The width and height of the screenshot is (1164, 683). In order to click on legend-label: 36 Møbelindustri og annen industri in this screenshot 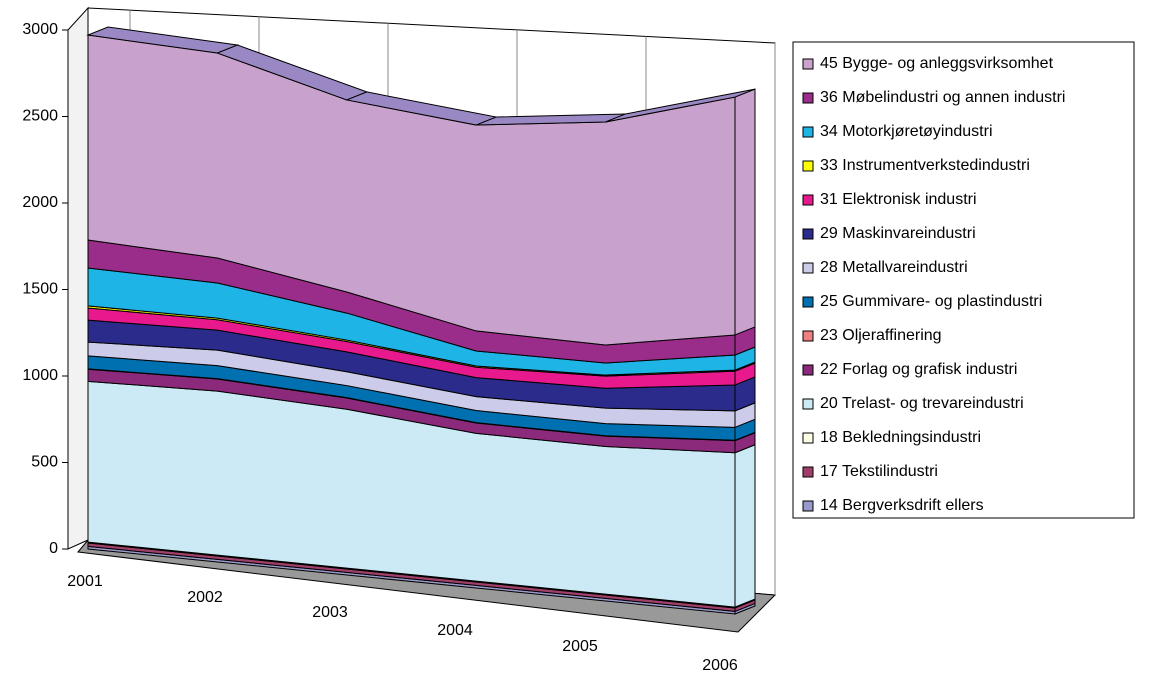, I will do `click(942, 97)`.